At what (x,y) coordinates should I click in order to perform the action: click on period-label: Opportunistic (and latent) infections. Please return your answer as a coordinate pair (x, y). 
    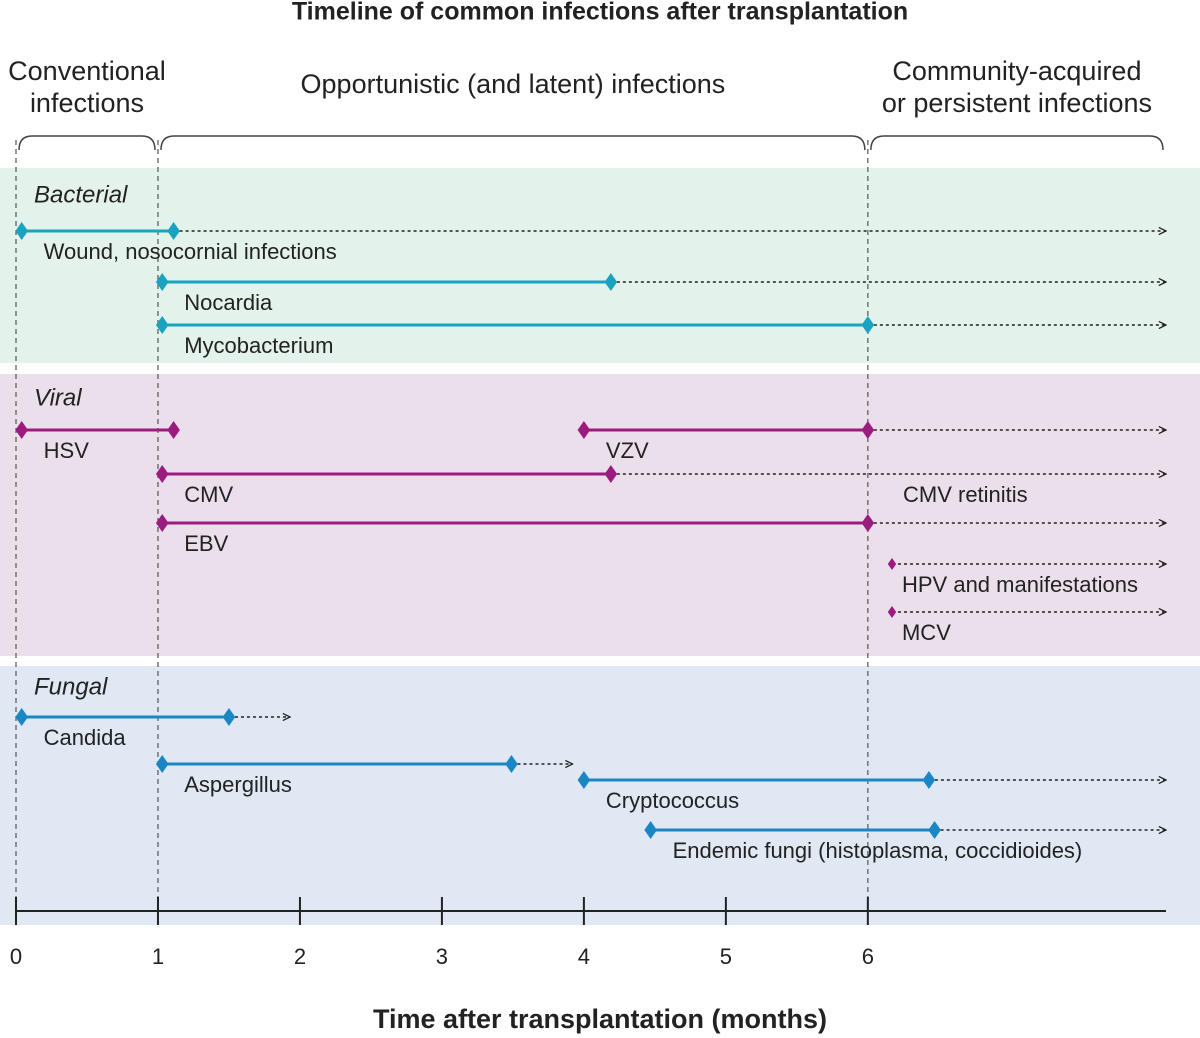
    Looking at the image, I should click on (513, 84).